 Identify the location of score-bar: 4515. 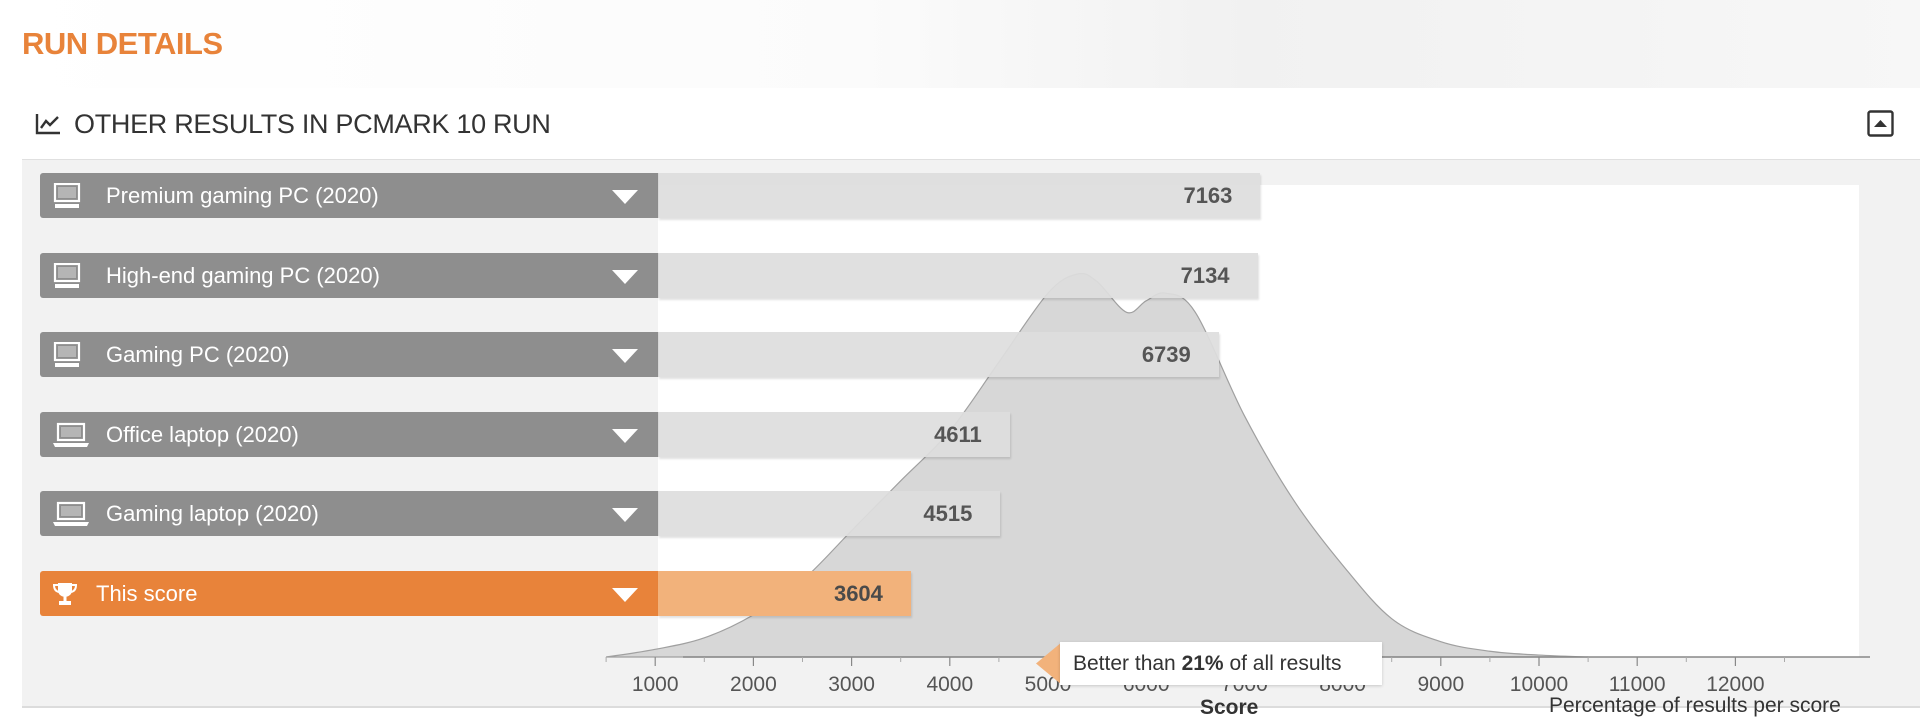
(829, 513).